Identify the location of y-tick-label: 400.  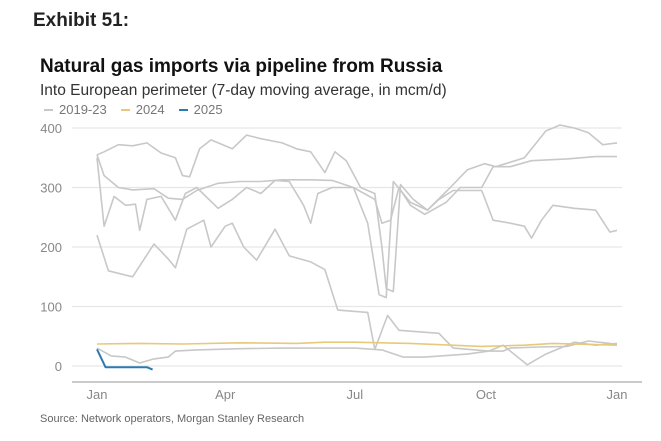
(51, 128).